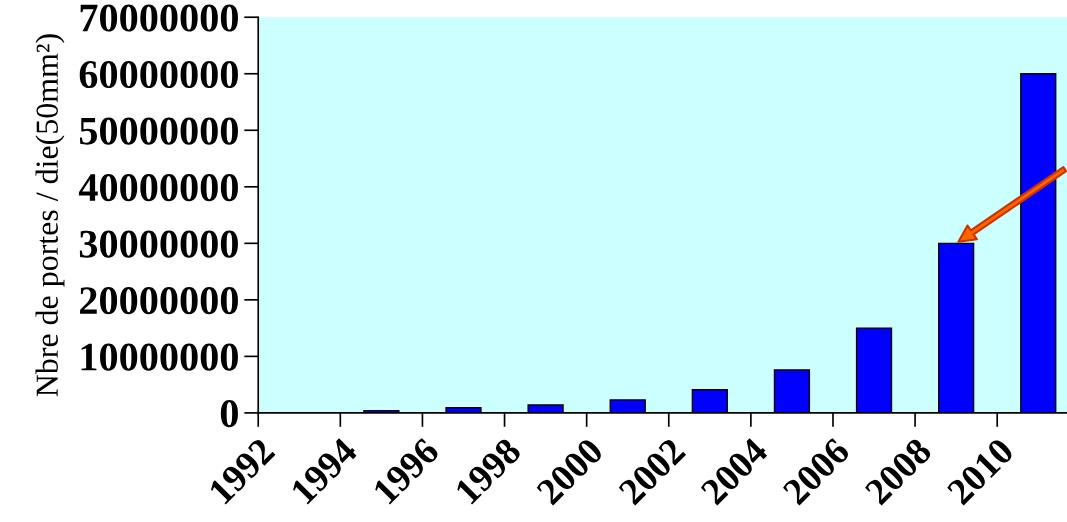 The image size is (1067, 522). Describe the element at coordinates (159, 301) in the screenshot. I see `y-tick-label: 20000000` at that location.